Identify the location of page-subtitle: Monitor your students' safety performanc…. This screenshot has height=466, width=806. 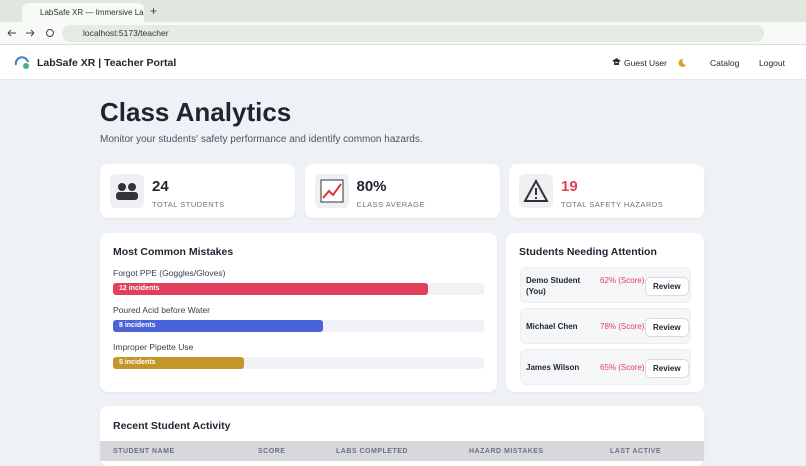
(261, 139).